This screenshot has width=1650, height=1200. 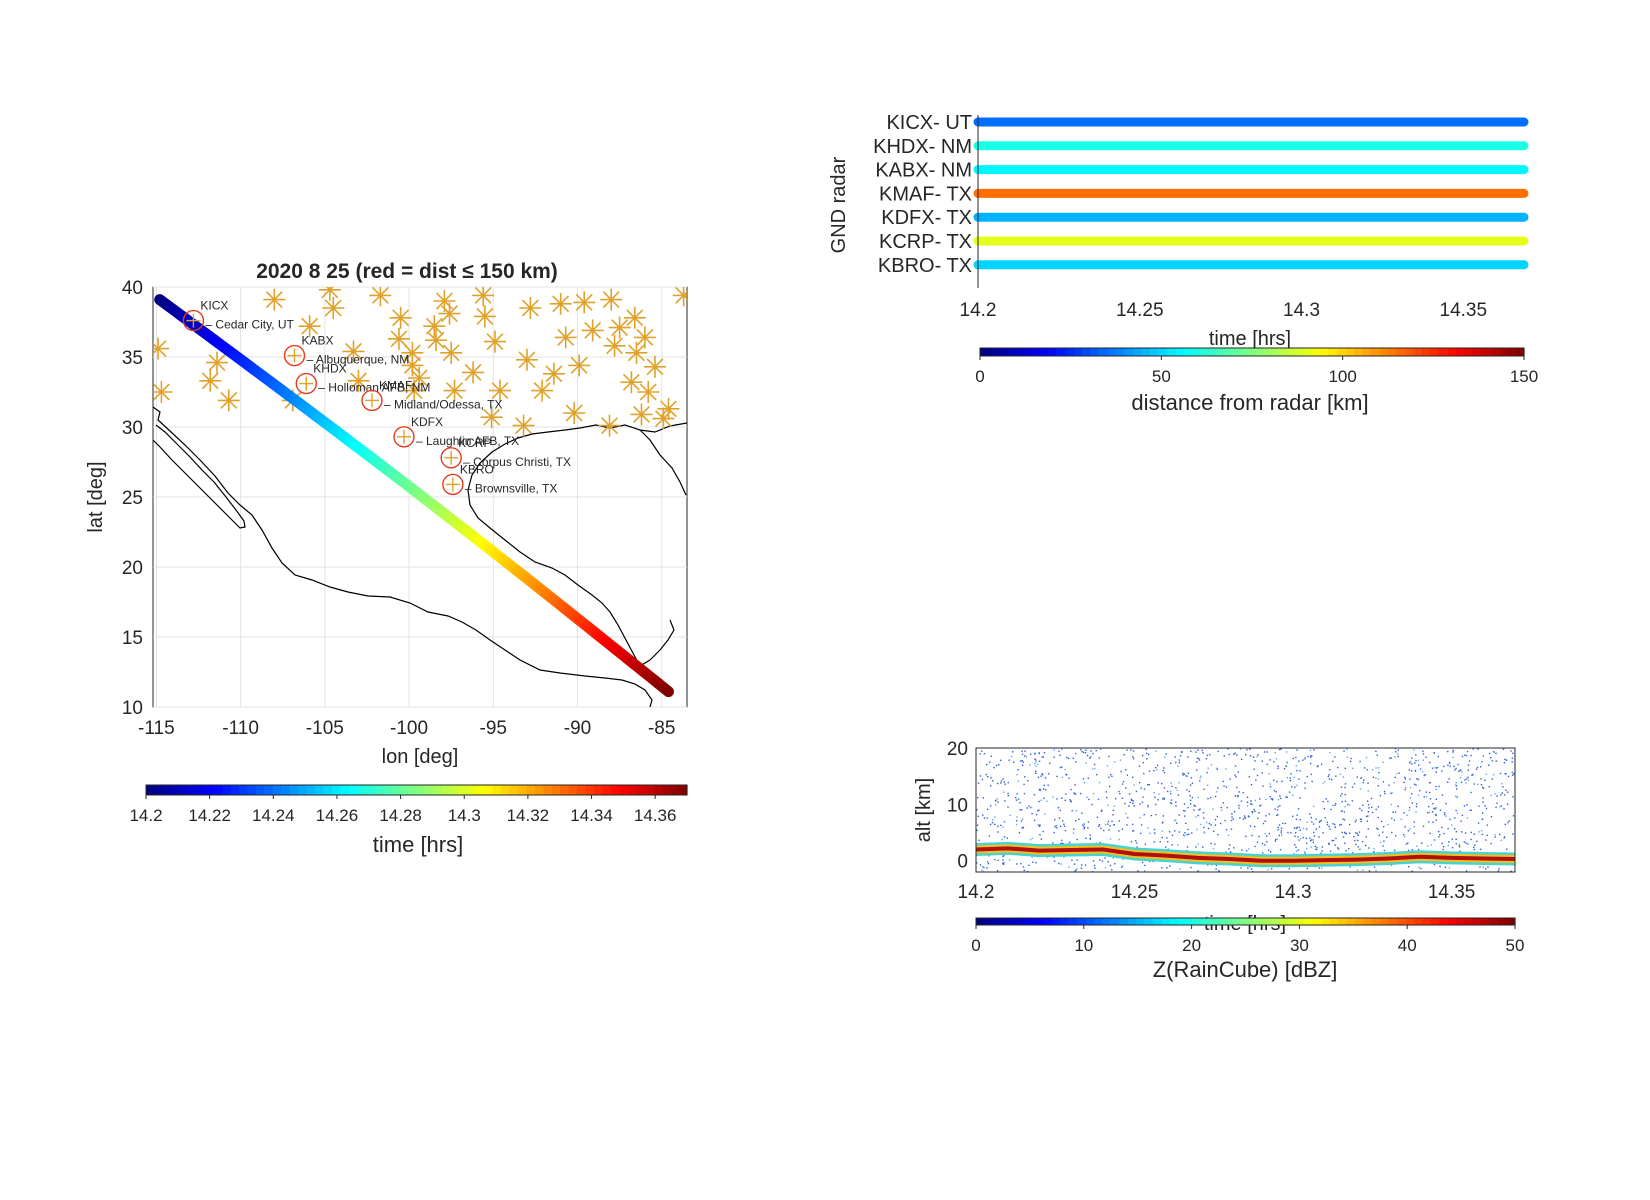 What do you see at coordinates (1252, 352) in the screenshot?
I see `gnd-colorbar-frame` at bounding box center [1252, 352].